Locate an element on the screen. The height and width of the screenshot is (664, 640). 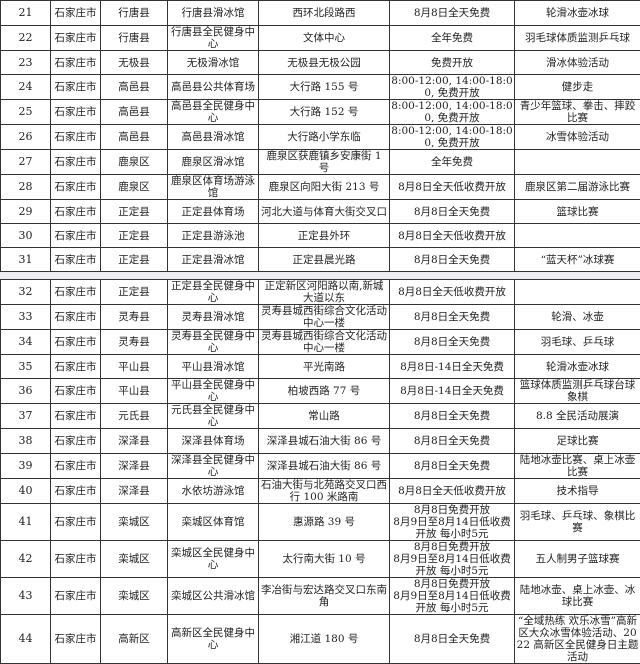
activity-cell: 羽毛球体质监测乒乓球 is located at coordinates (577, 38).